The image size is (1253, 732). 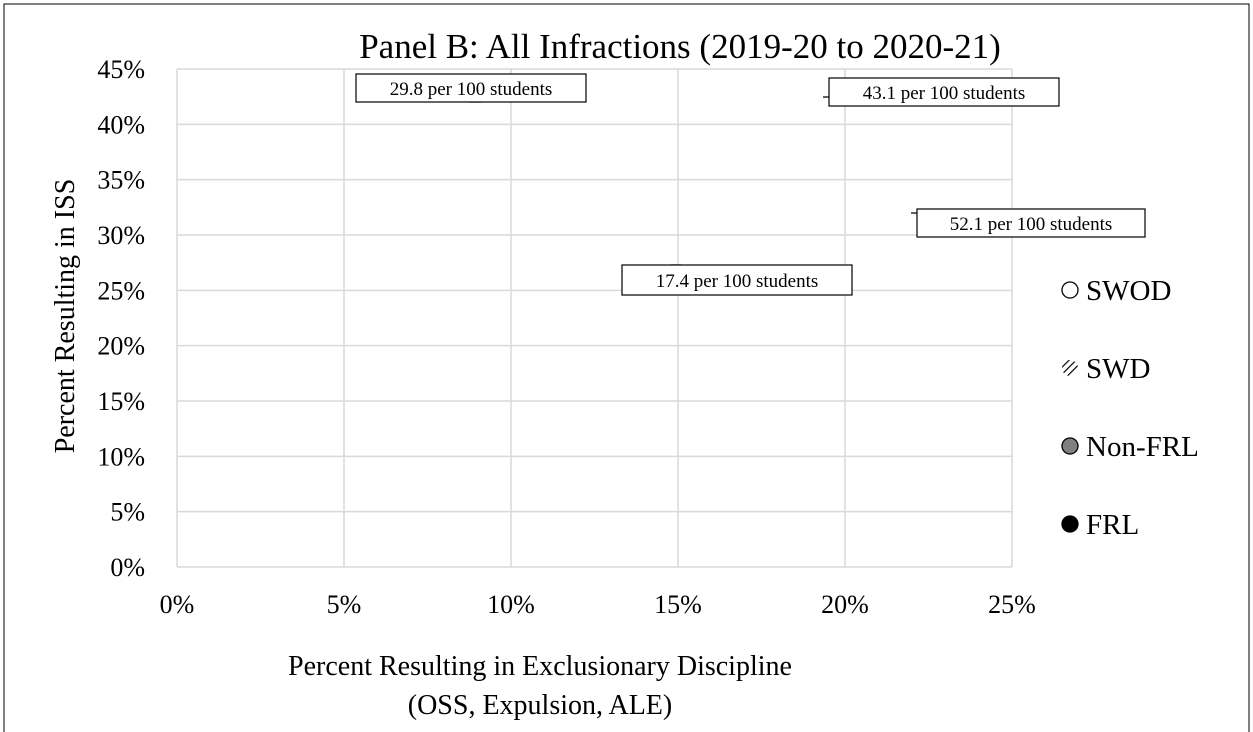 I want to click on y-tick-label: 5%, so click(x=127, y=512).